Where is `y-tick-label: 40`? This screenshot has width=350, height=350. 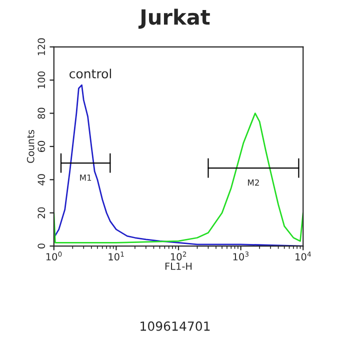 y-tick-label: 40 is located at coordinates (42, 180).